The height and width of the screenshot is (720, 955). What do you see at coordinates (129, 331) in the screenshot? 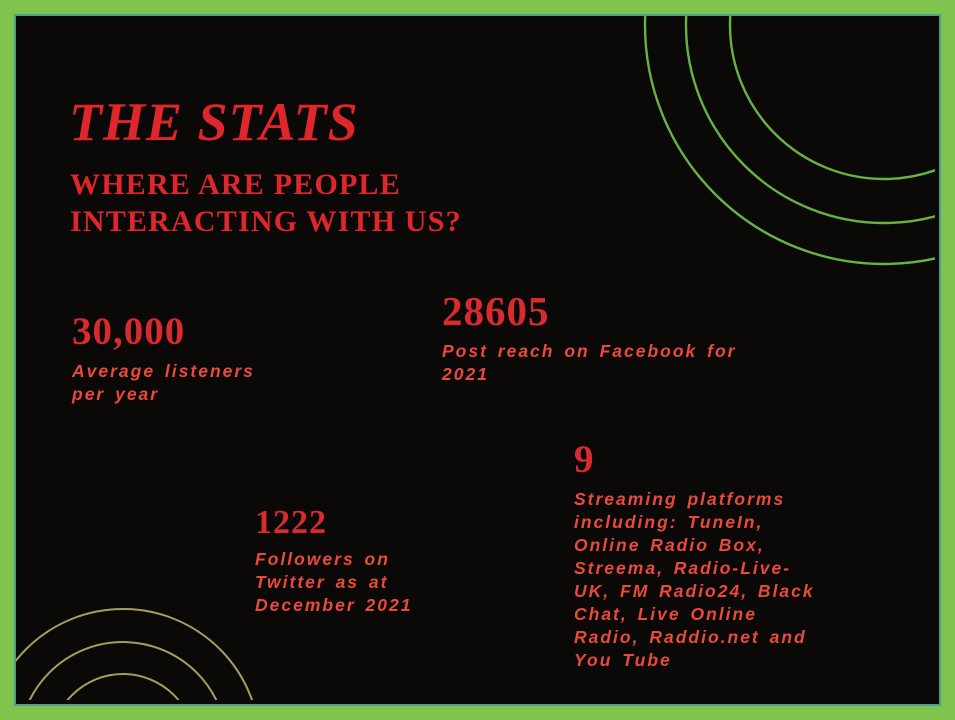
I see `stat-value: 30,000` at bounding box center [129, 331].